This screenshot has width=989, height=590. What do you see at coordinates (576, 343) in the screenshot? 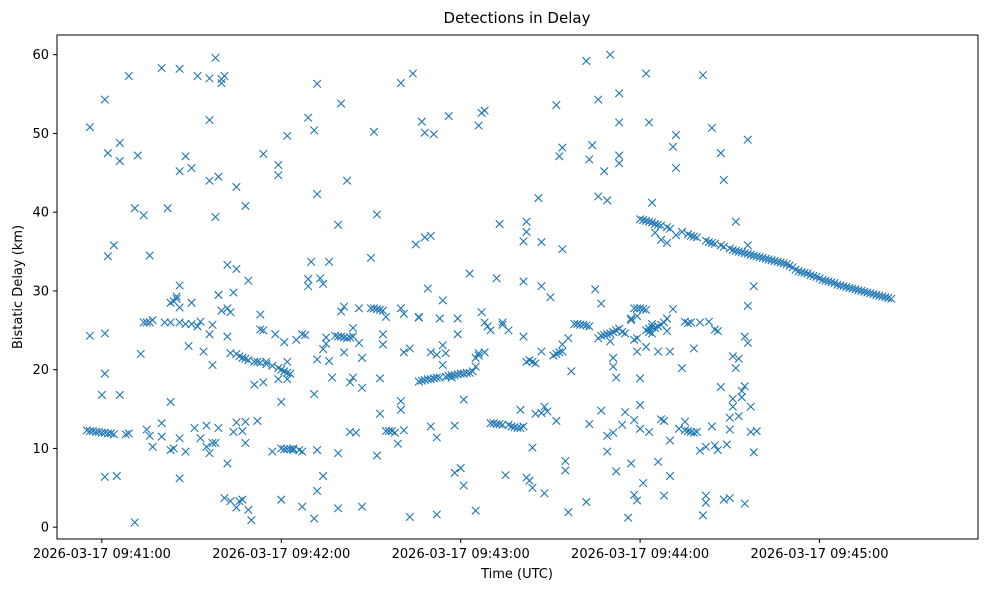
I see `series-track-f` at bounding box center [576, 343].